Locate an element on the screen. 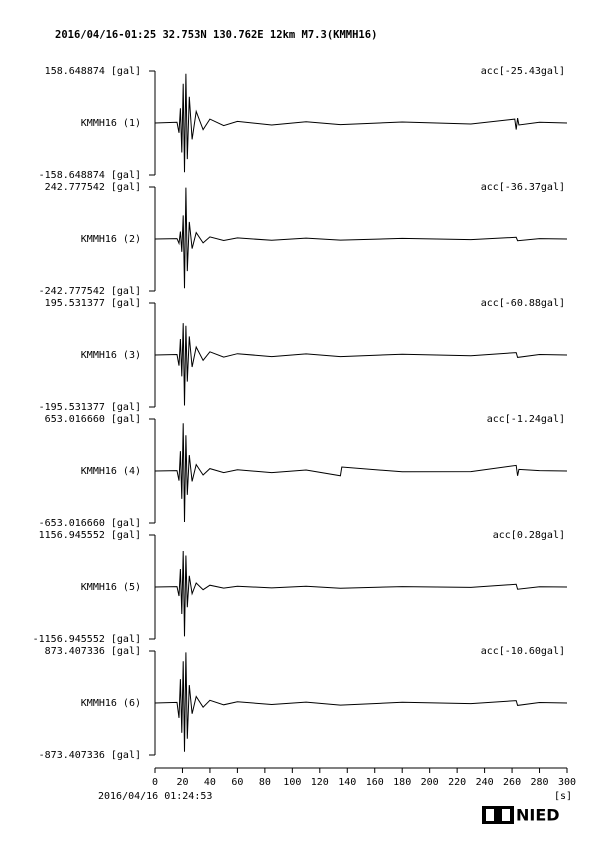 Image resolution: width=595 pixels, height=845 pixels. annotation: acc[-36.37gal] is located at coordinates (523, 187).